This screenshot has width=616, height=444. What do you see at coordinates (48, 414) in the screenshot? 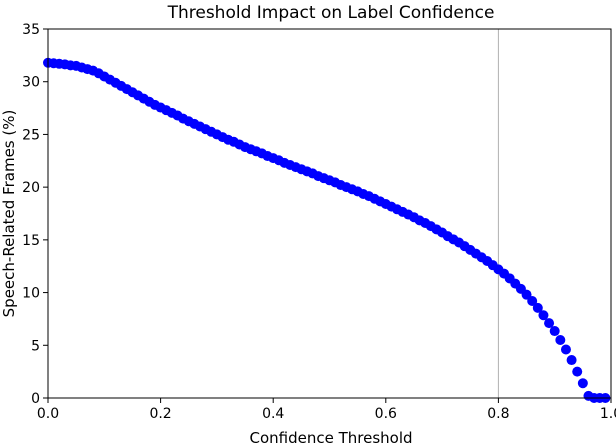
I see `x-tick-label: 0.0` at bounding box center [48, 414].